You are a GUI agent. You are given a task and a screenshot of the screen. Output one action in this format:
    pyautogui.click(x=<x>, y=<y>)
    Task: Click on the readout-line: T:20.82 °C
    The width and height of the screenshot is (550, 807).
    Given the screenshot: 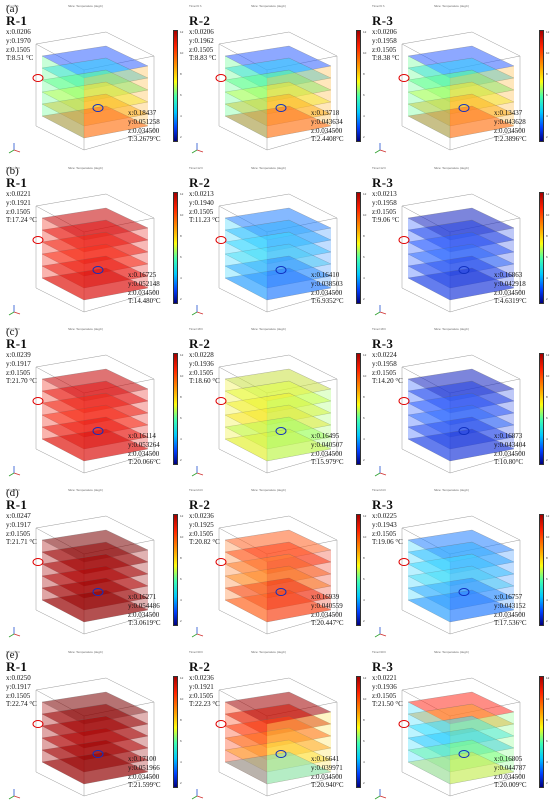 What is the action you would take?
    pyautogui.click(x=204, y=542)
    